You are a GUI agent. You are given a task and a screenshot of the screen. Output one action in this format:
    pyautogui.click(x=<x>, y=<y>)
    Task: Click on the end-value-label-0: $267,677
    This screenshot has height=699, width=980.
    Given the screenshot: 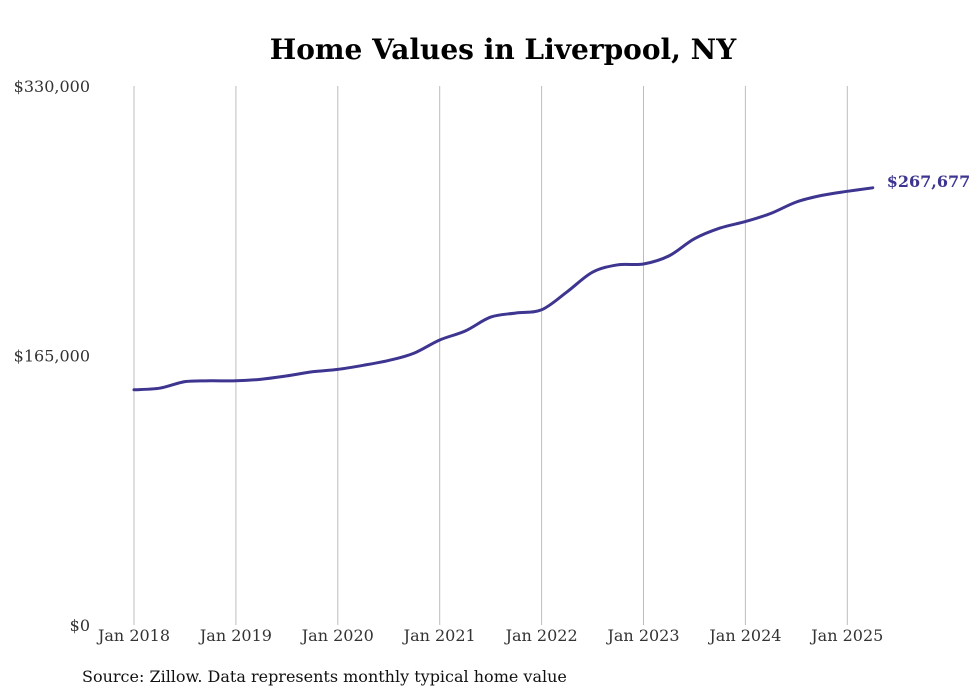 What is the action you would take?
    pyautogui.click(x=929, y=181)
    